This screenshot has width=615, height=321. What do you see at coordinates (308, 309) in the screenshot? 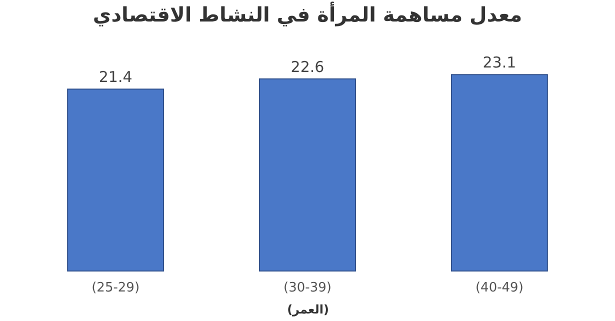
I see `x-axis-title: (العمر)` at bounding box center [308, 309].